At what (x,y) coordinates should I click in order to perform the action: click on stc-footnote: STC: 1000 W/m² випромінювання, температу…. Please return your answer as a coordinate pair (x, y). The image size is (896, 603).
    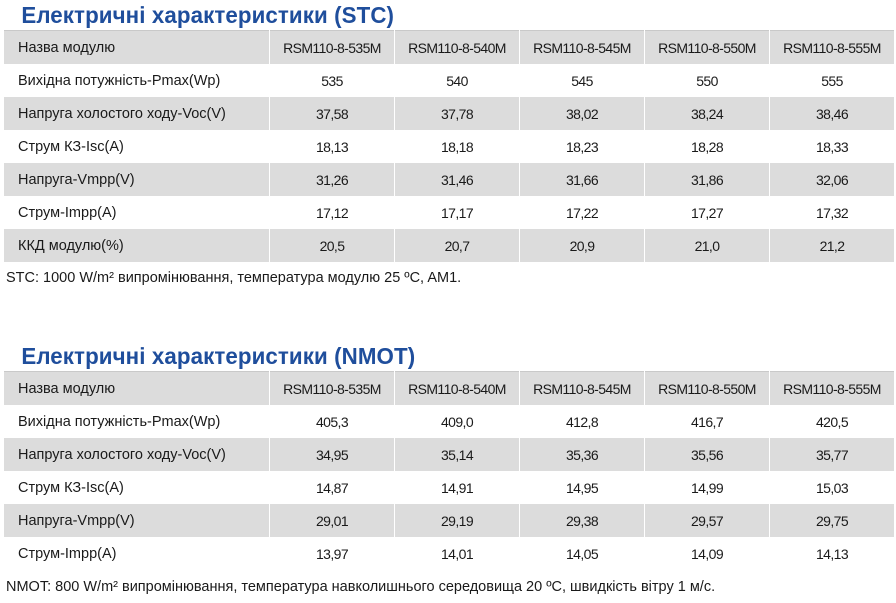
    Looking at the image, I should click on (234, 278).